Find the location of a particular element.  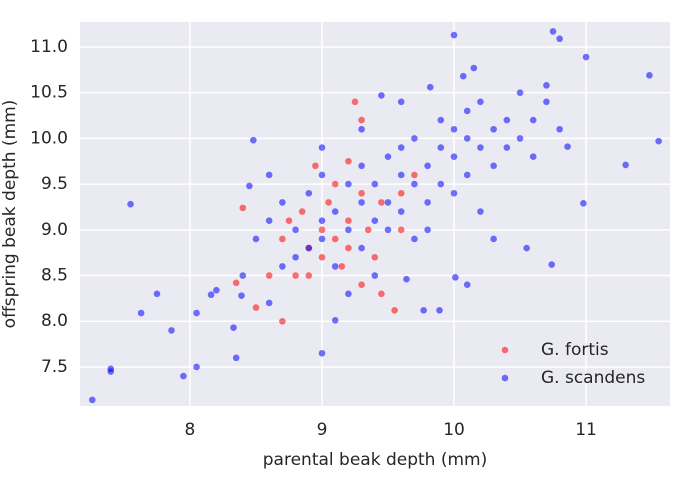

y-tick-label: 10.5 is located at coordinates (49, 93).